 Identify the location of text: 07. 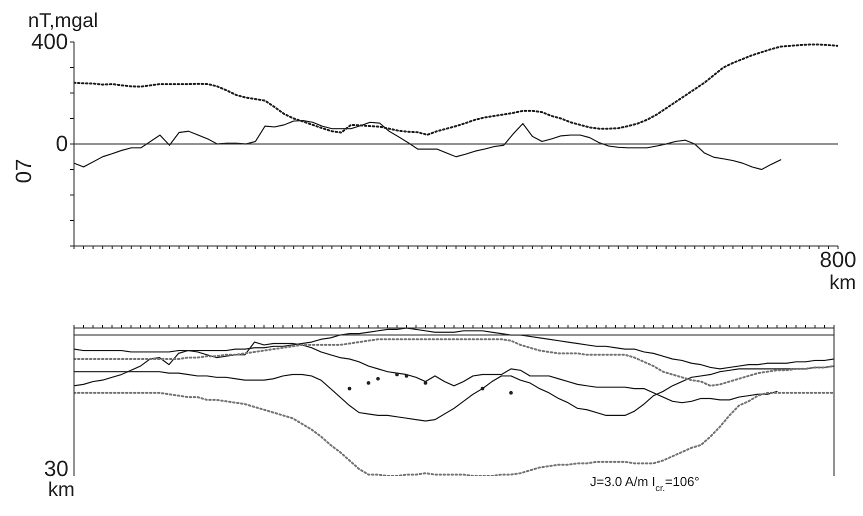
(24, 171).